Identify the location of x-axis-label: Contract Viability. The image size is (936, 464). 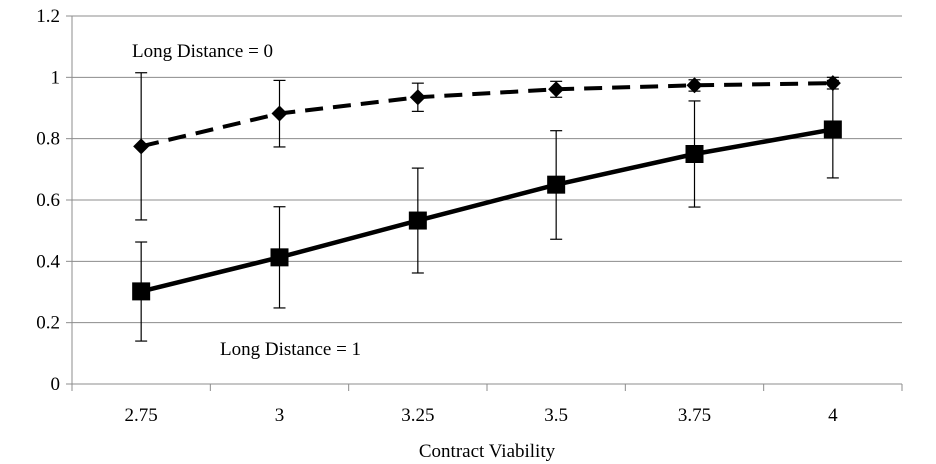
(487, 451).